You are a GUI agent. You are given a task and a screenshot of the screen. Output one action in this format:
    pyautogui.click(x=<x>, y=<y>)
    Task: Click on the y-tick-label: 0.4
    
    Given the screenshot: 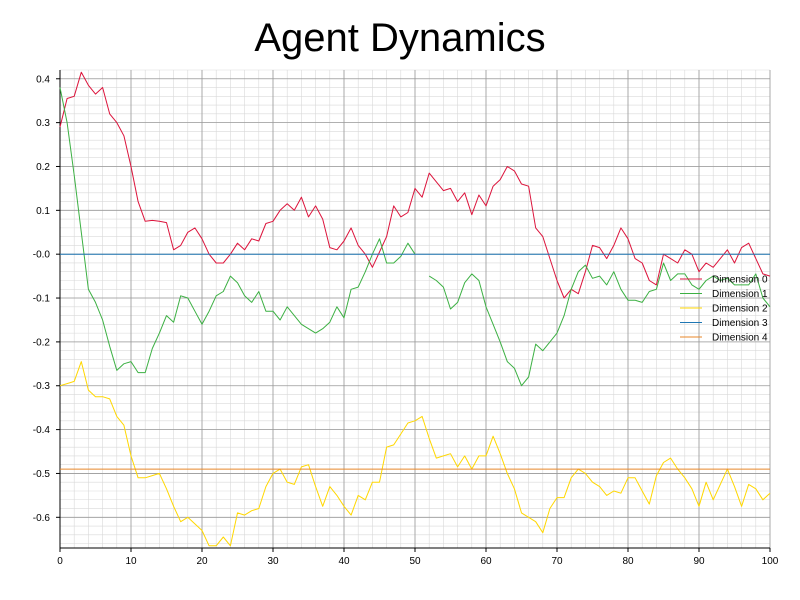 What is the action you would take?
    pyautogui.click(x=43, y=79)
    